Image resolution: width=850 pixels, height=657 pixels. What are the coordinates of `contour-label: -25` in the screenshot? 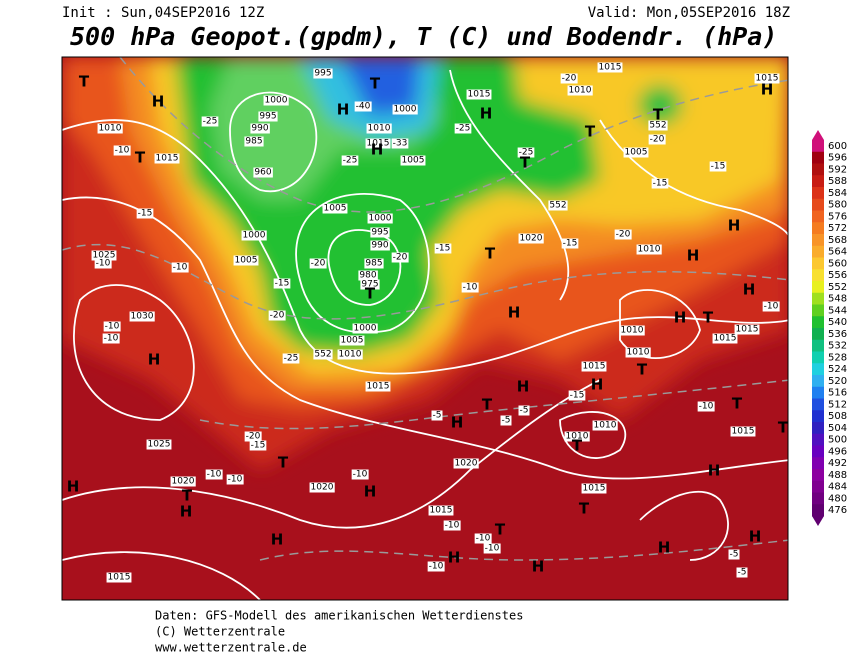 It's located at (291, 359).